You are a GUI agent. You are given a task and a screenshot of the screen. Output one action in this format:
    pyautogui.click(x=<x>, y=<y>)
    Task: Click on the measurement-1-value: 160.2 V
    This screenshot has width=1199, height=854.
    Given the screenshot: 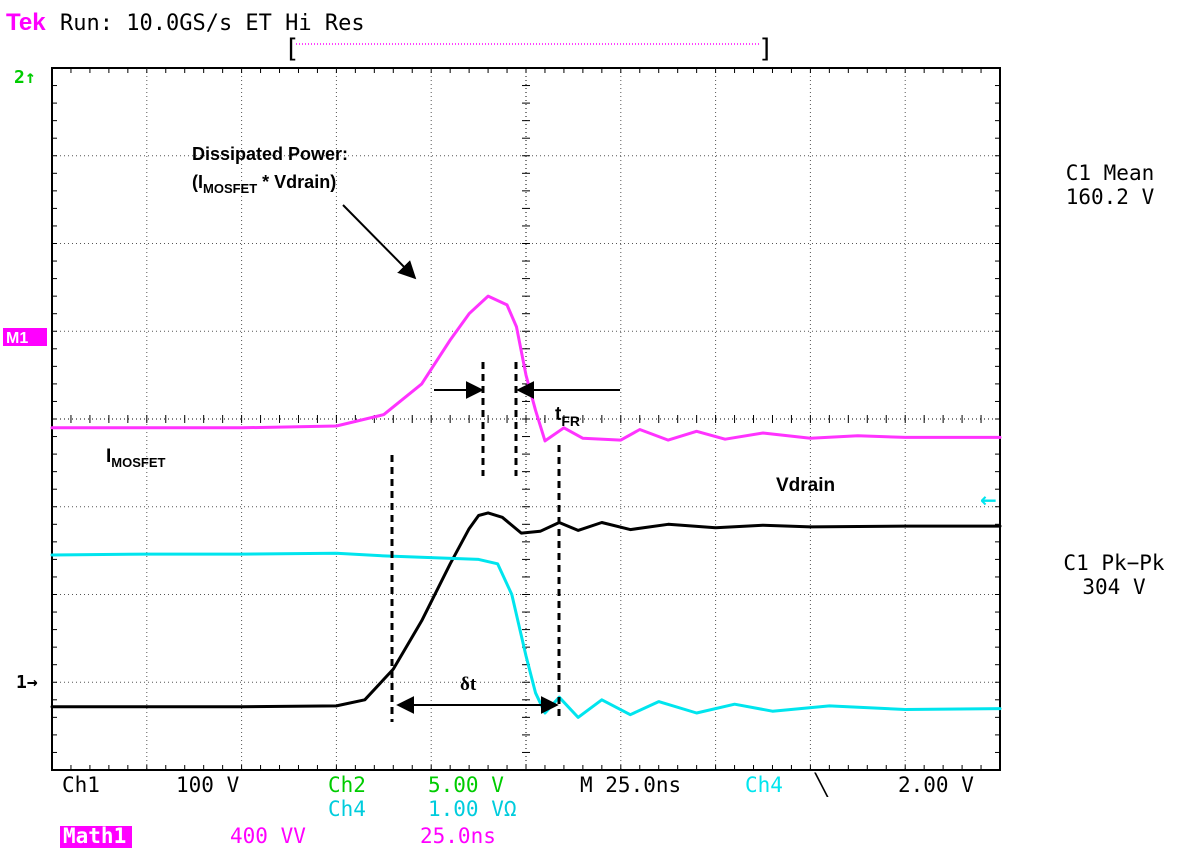 What is the action you would take?
    pyautogui.click(x=1110, y=197)
    